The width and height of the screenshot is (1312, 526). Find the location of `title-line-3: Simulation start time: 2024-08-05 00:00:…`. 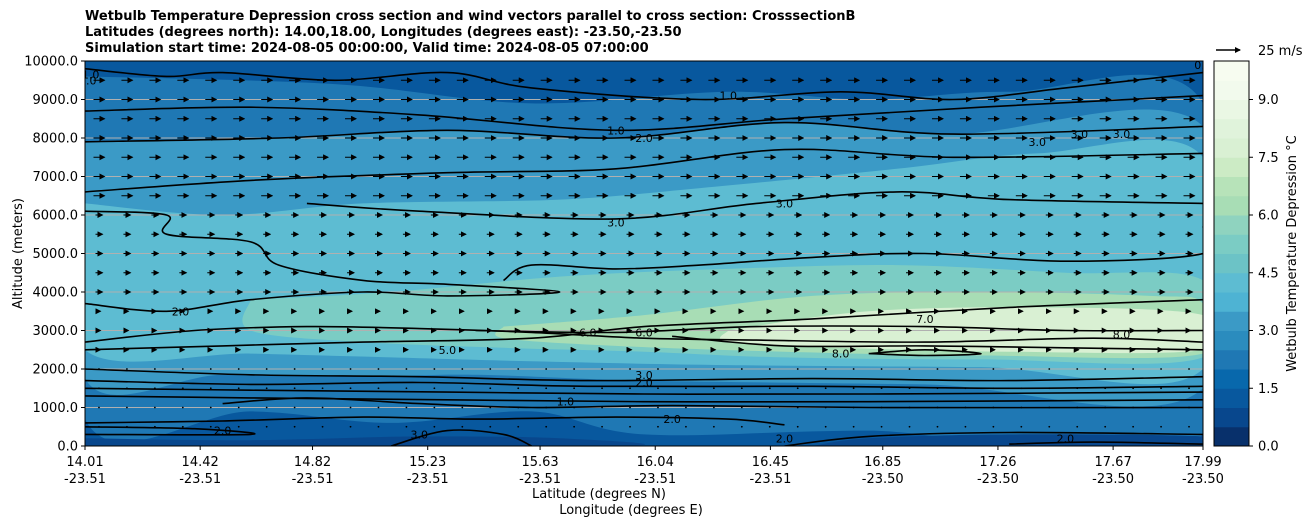

title-line-3: Simulation start time: 2024-08-05 00:00:… is located at coordinates (367, 48).